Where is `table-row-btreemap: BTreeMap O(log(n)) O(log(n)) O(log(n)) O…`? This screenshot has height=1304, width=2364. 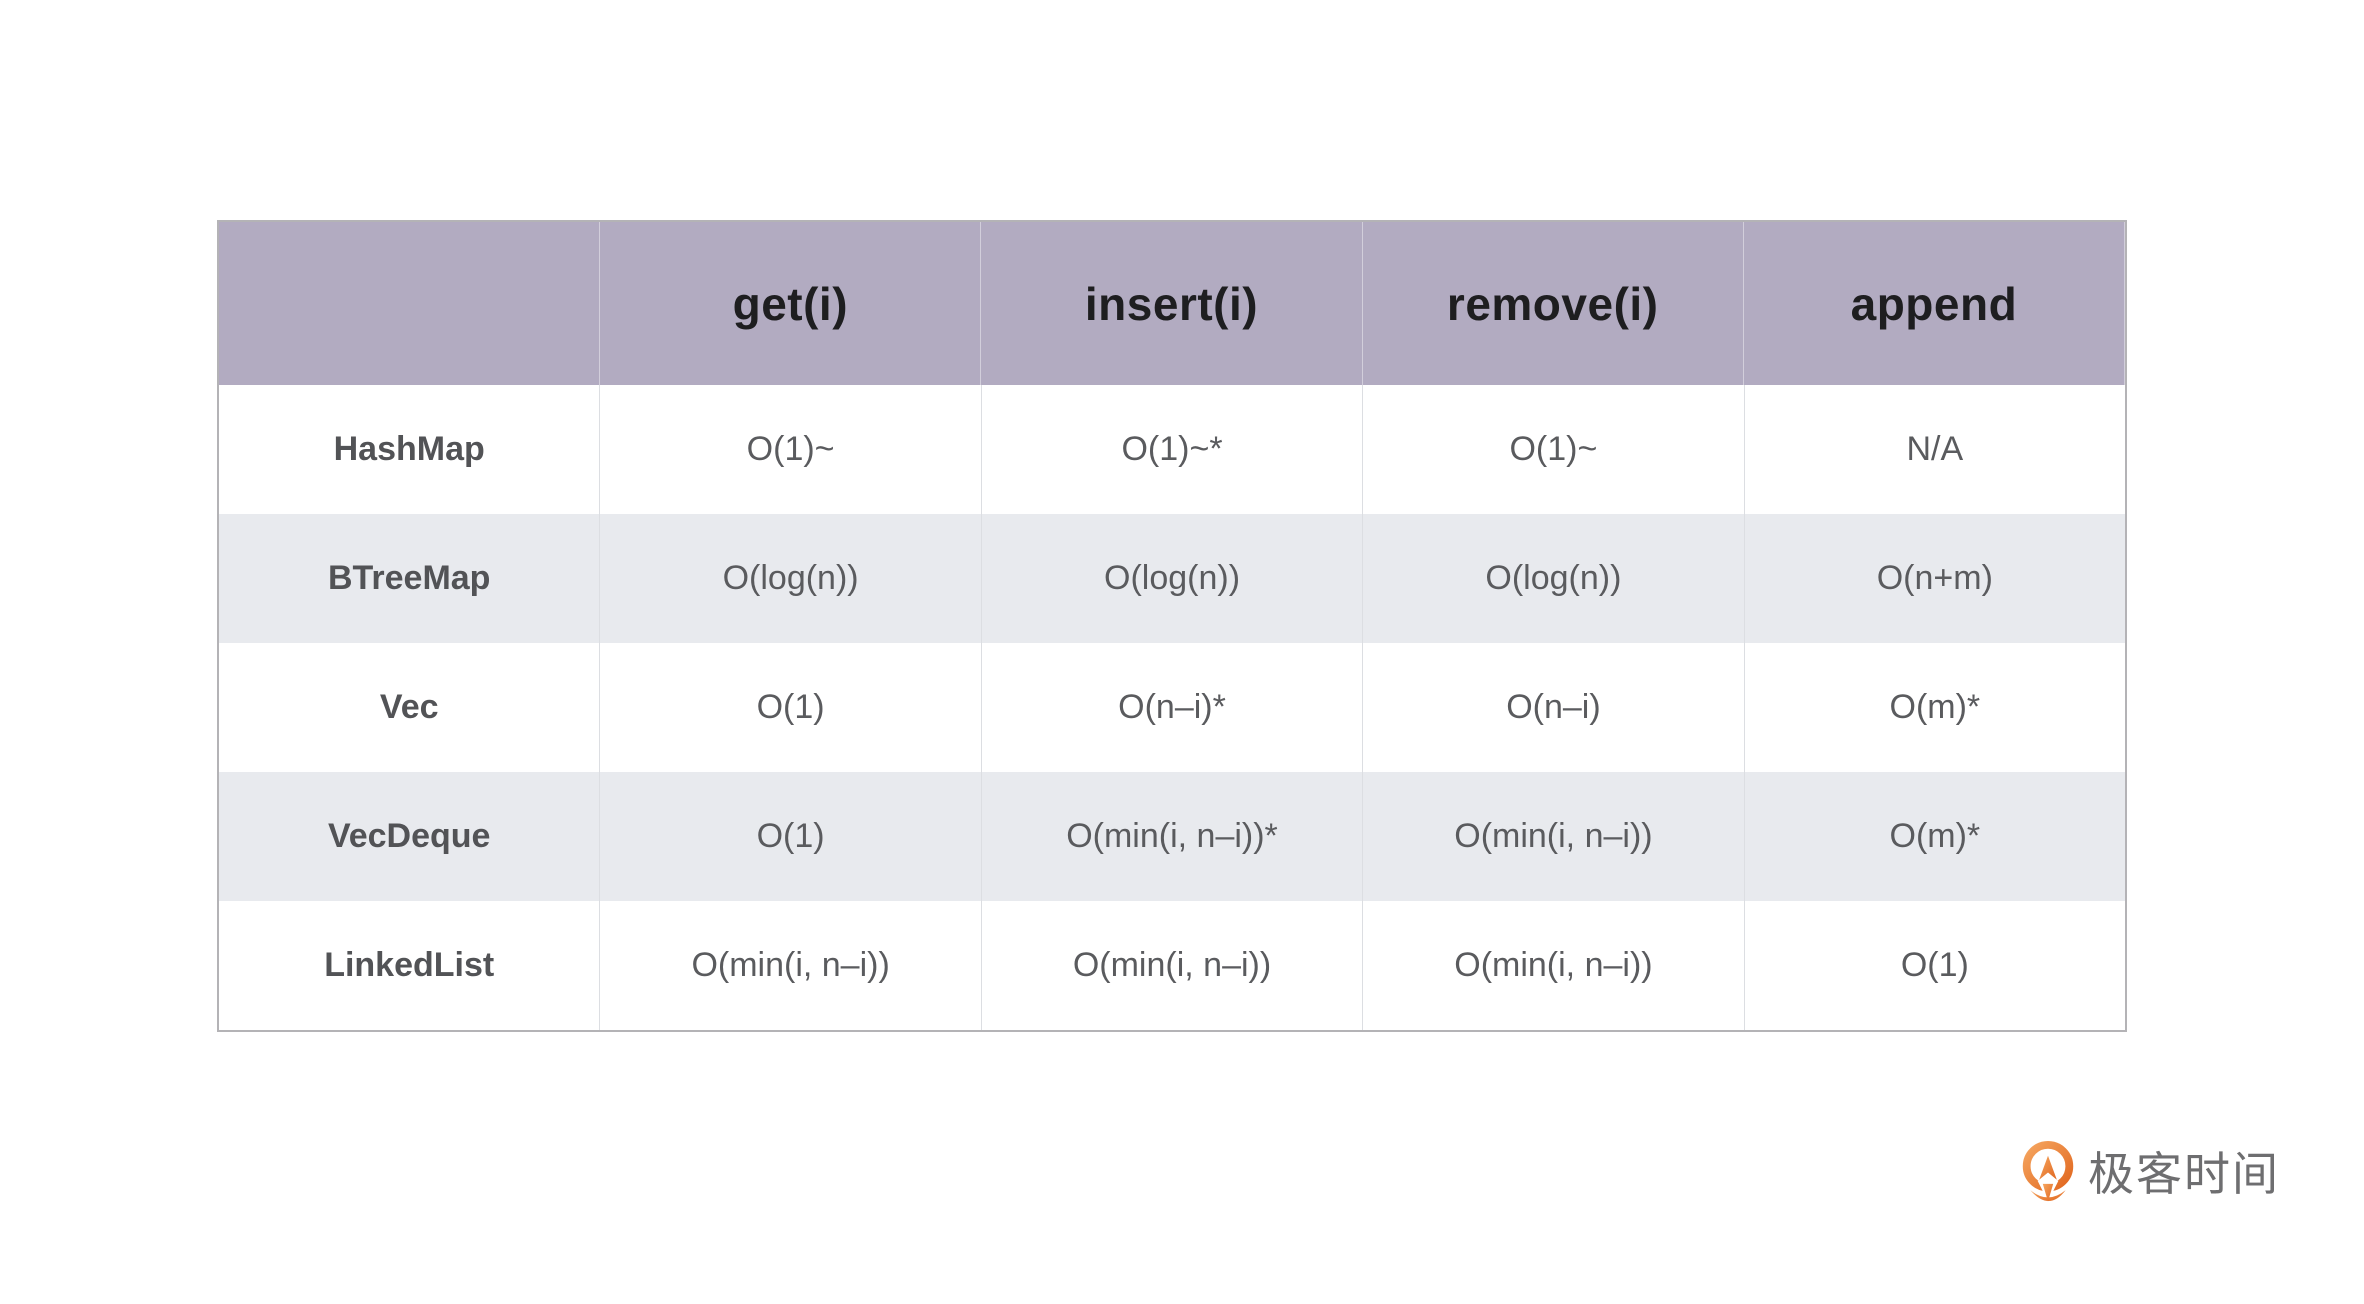 table-row-btreemap: BTreeMap O(log(n)) O(log(n)) O(log(n)) O… is located at coordinates (1172, 579).